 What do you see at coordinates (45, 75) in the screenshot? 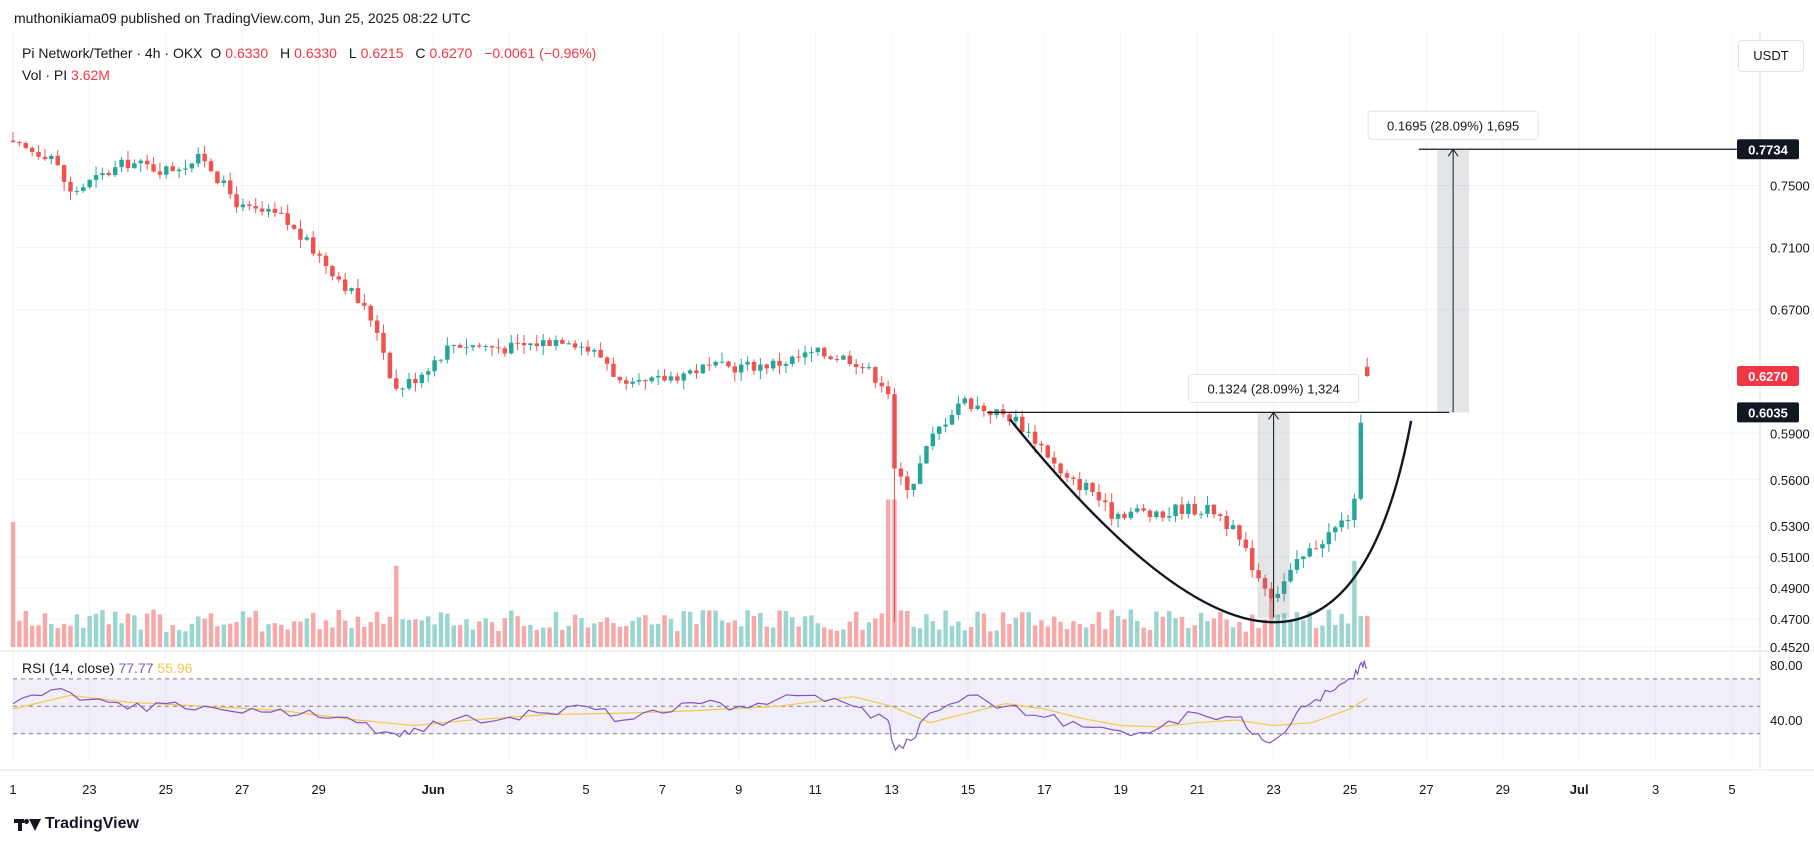
I see `volume-label: Vol · PI` at bounding box center [45, 75].